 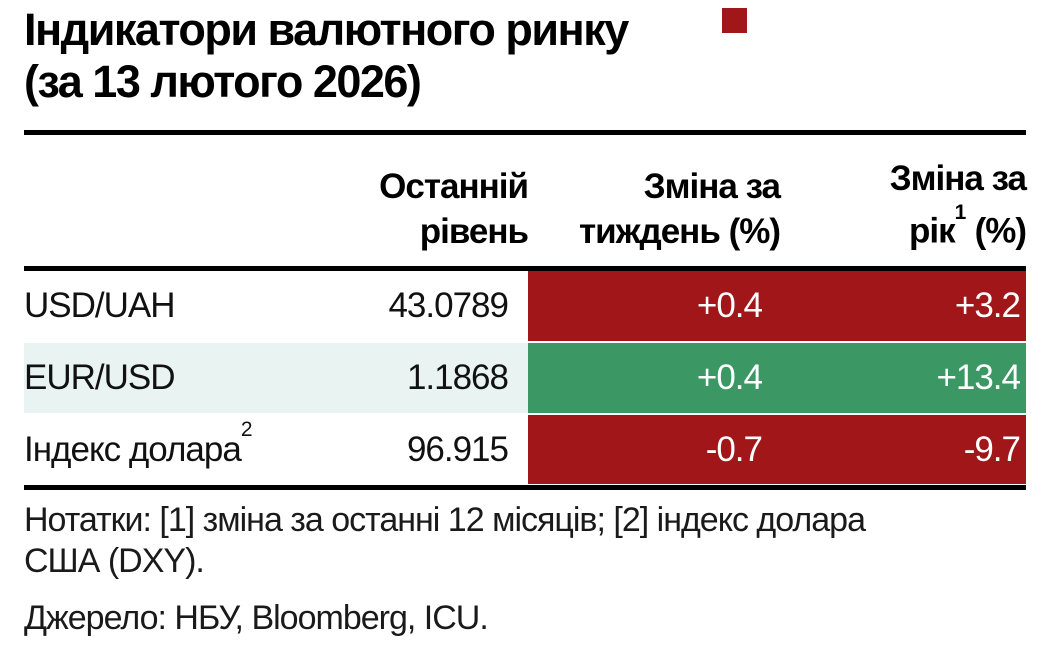 What do you see at coordinates (734, 20) in the screenshot?
I see `red-square-marker` at bounding box center [734, 20].